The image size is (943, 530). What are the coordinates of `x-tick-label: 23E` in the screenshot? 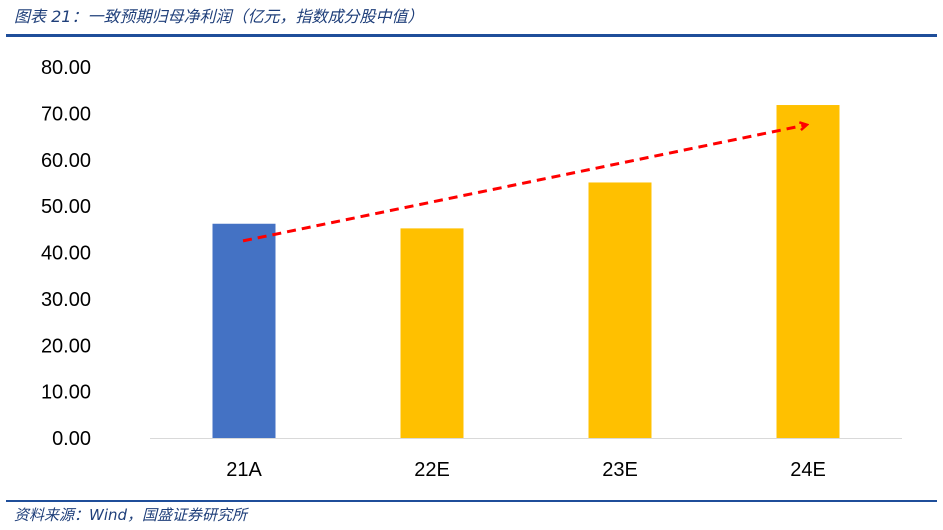 It's located at (620, 470).